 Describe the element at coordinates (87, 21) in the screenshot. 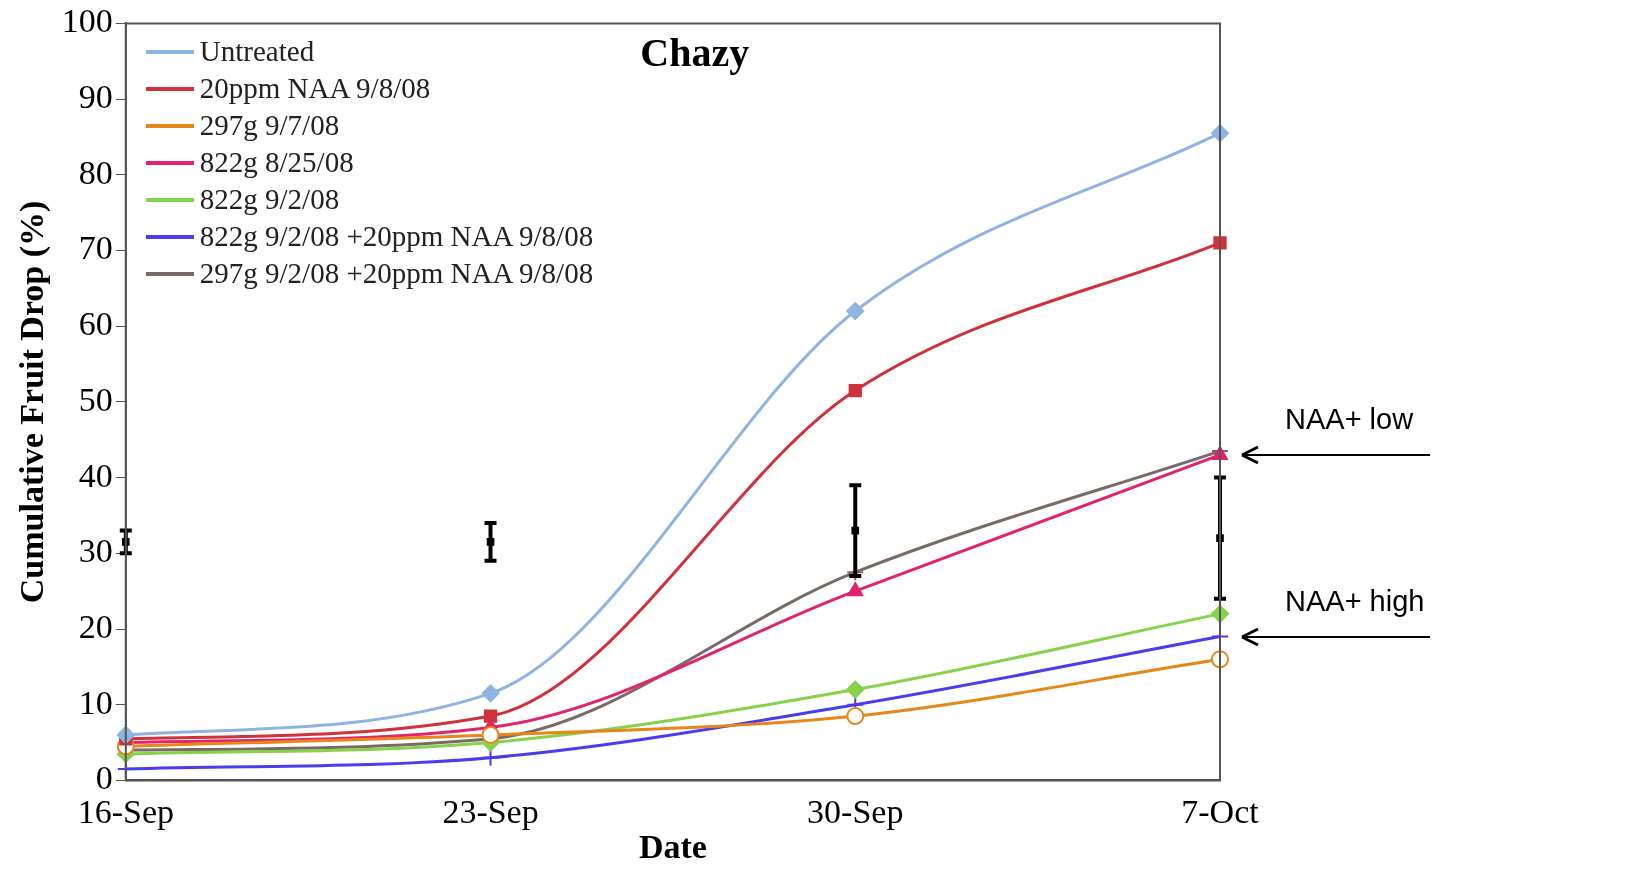

I see `y-tick-label: 100` at that location.